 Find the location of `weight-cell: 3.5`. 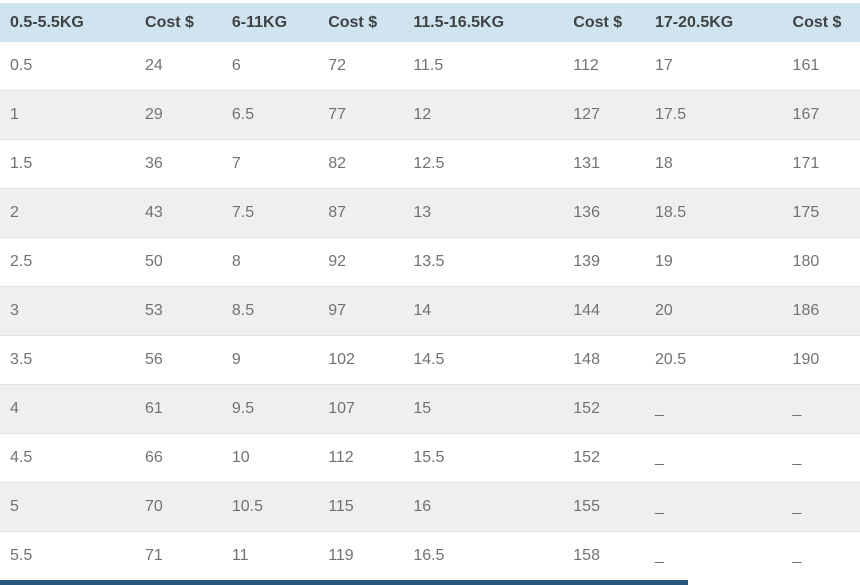

weight-cell: 3.5 is located at coordinates (21, 359).